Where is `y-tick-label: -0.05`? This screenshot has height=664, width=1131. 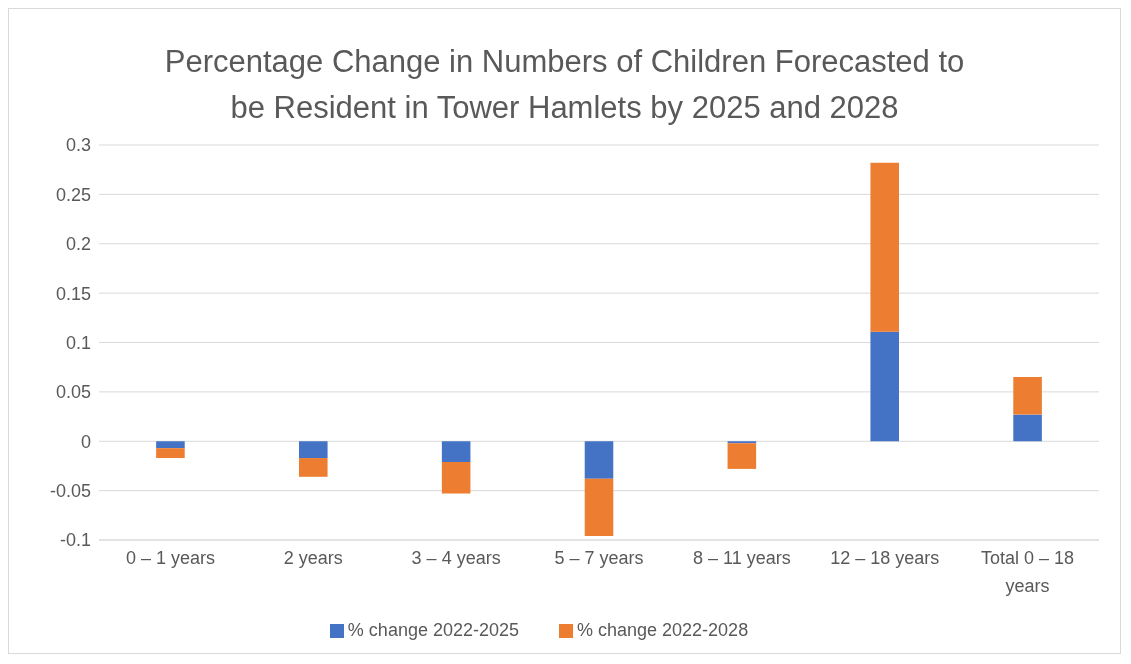 y-tick-label: -0.05 is located at coordinates (70, 491).